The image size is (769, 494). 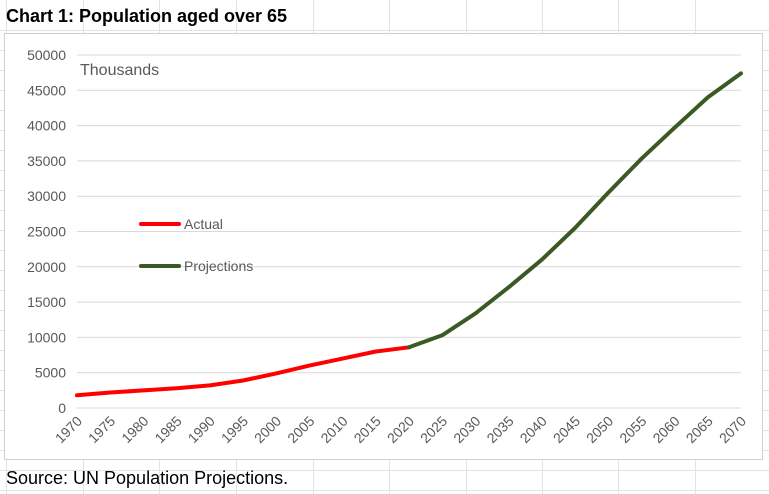 I want to click on y-tick-label: 15000, so click(x=46, y=302).